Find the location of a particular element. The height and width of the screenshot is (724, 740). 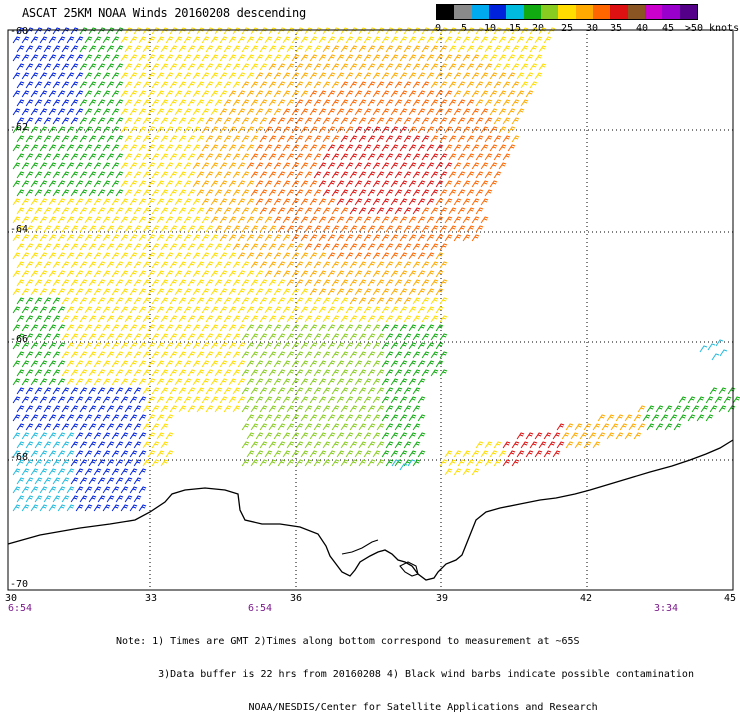

legend-color-bar is located at coordinates (567, 12).